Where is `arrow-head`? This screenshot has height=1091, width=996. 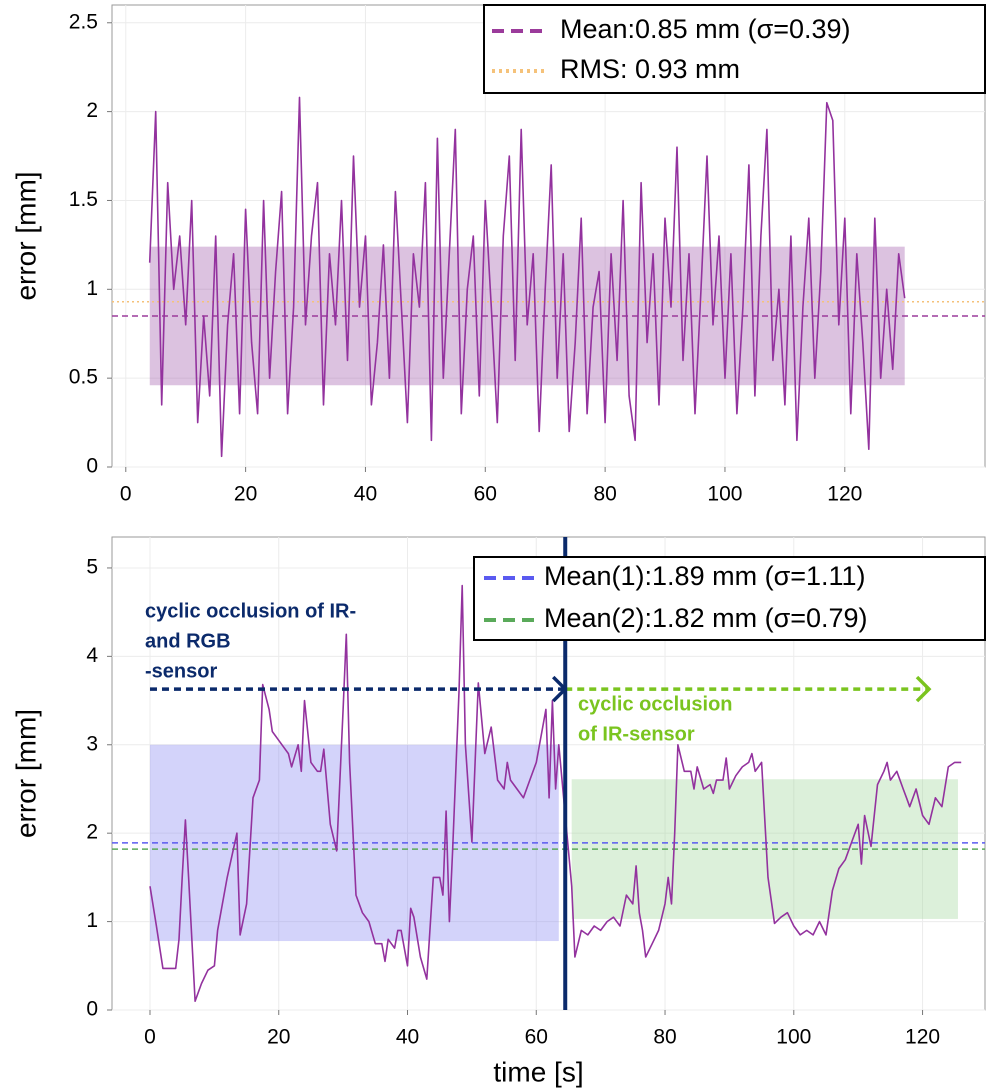
arrow-head is located at coordinates (923, 689).